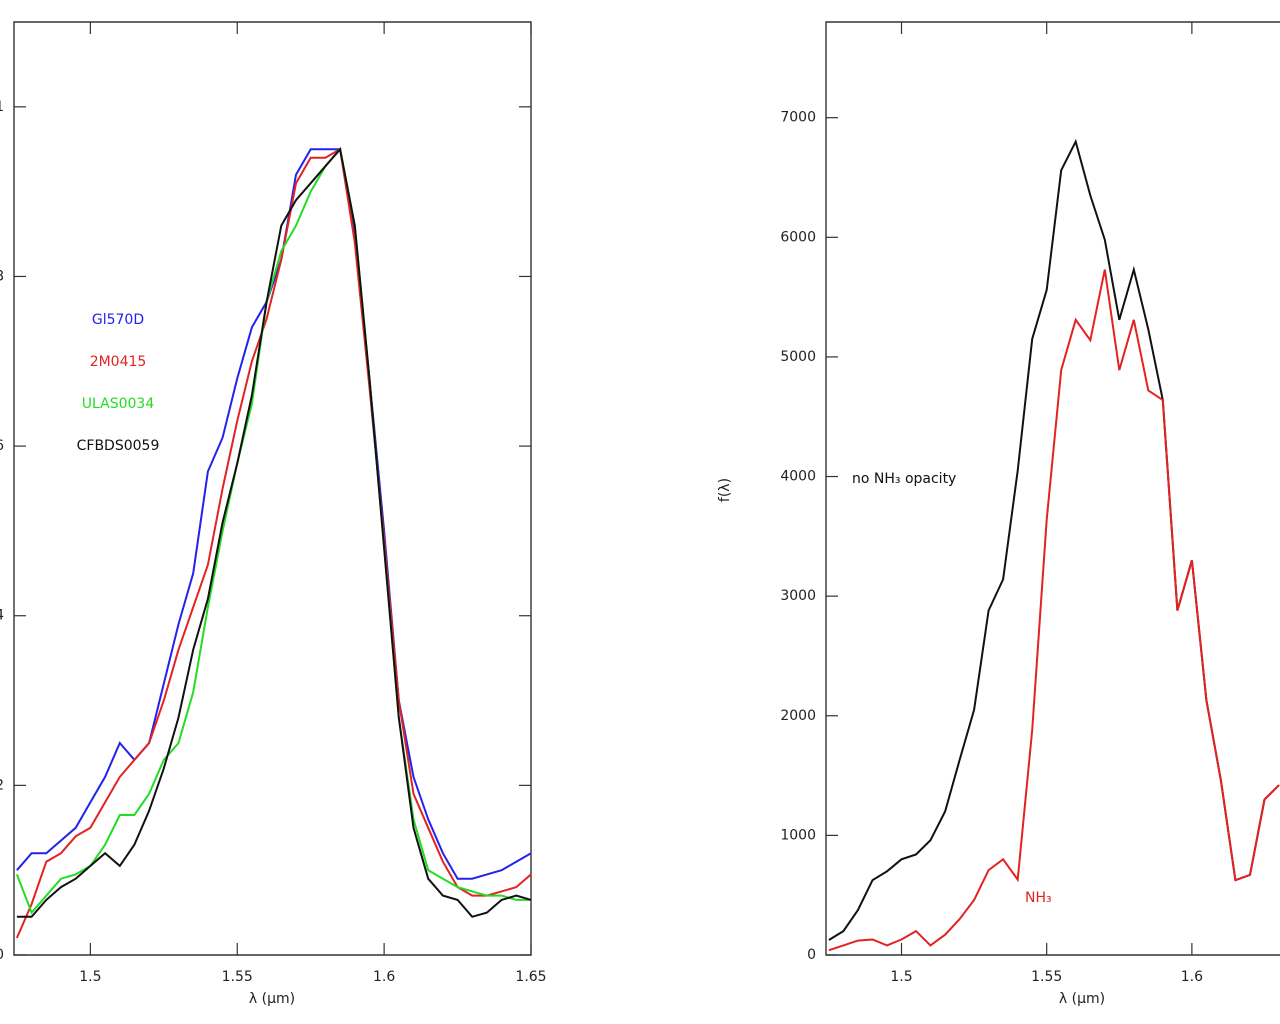 The width and height of the screenshot is (1280, 1024). What do you see at coordinates (530, 977) in the screenshot?
I see `x-tick-label: 1.65` at bounding box center [530, 977].